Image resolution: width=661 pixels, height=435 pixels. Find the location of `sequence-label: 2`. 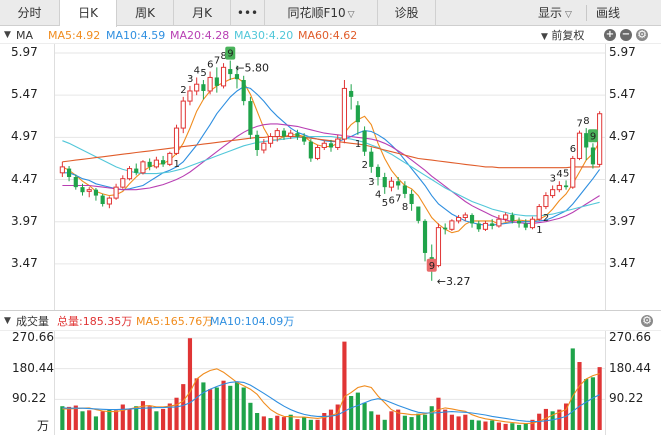

sequence-label: 2 is located at coordinates (546, 218).